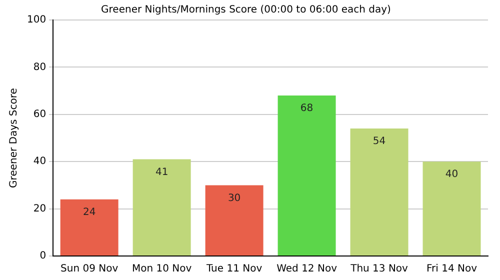 This screenshot has height=280, width=500. What do you see at coordinates (39, 67) in the screenshot?
I see `y-tick-label: 80` at bounding box center [39, 67].